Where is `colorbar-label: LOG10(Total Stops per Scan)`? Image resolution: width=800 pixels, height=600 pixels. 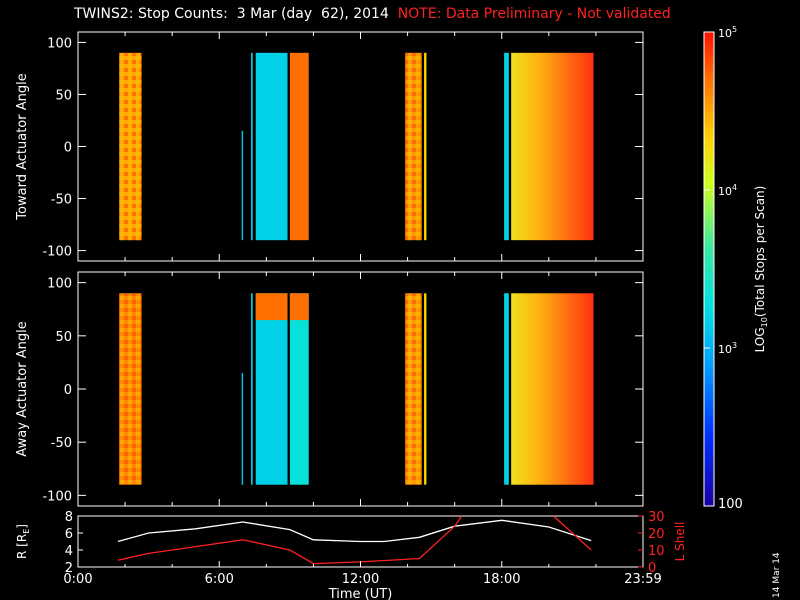 colorbar-label: LOG10(Total Stops per Scan) is located at coordinates (761, 269).